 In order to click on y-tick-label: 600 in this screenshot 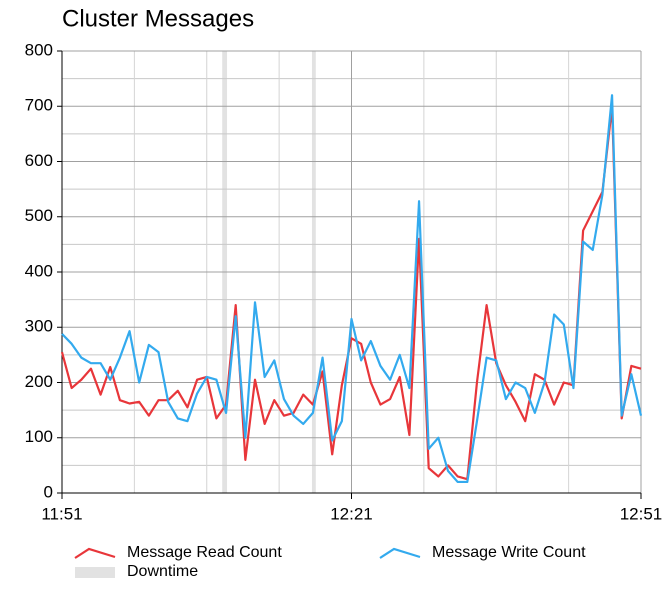, I will do `click(39, 160)`.